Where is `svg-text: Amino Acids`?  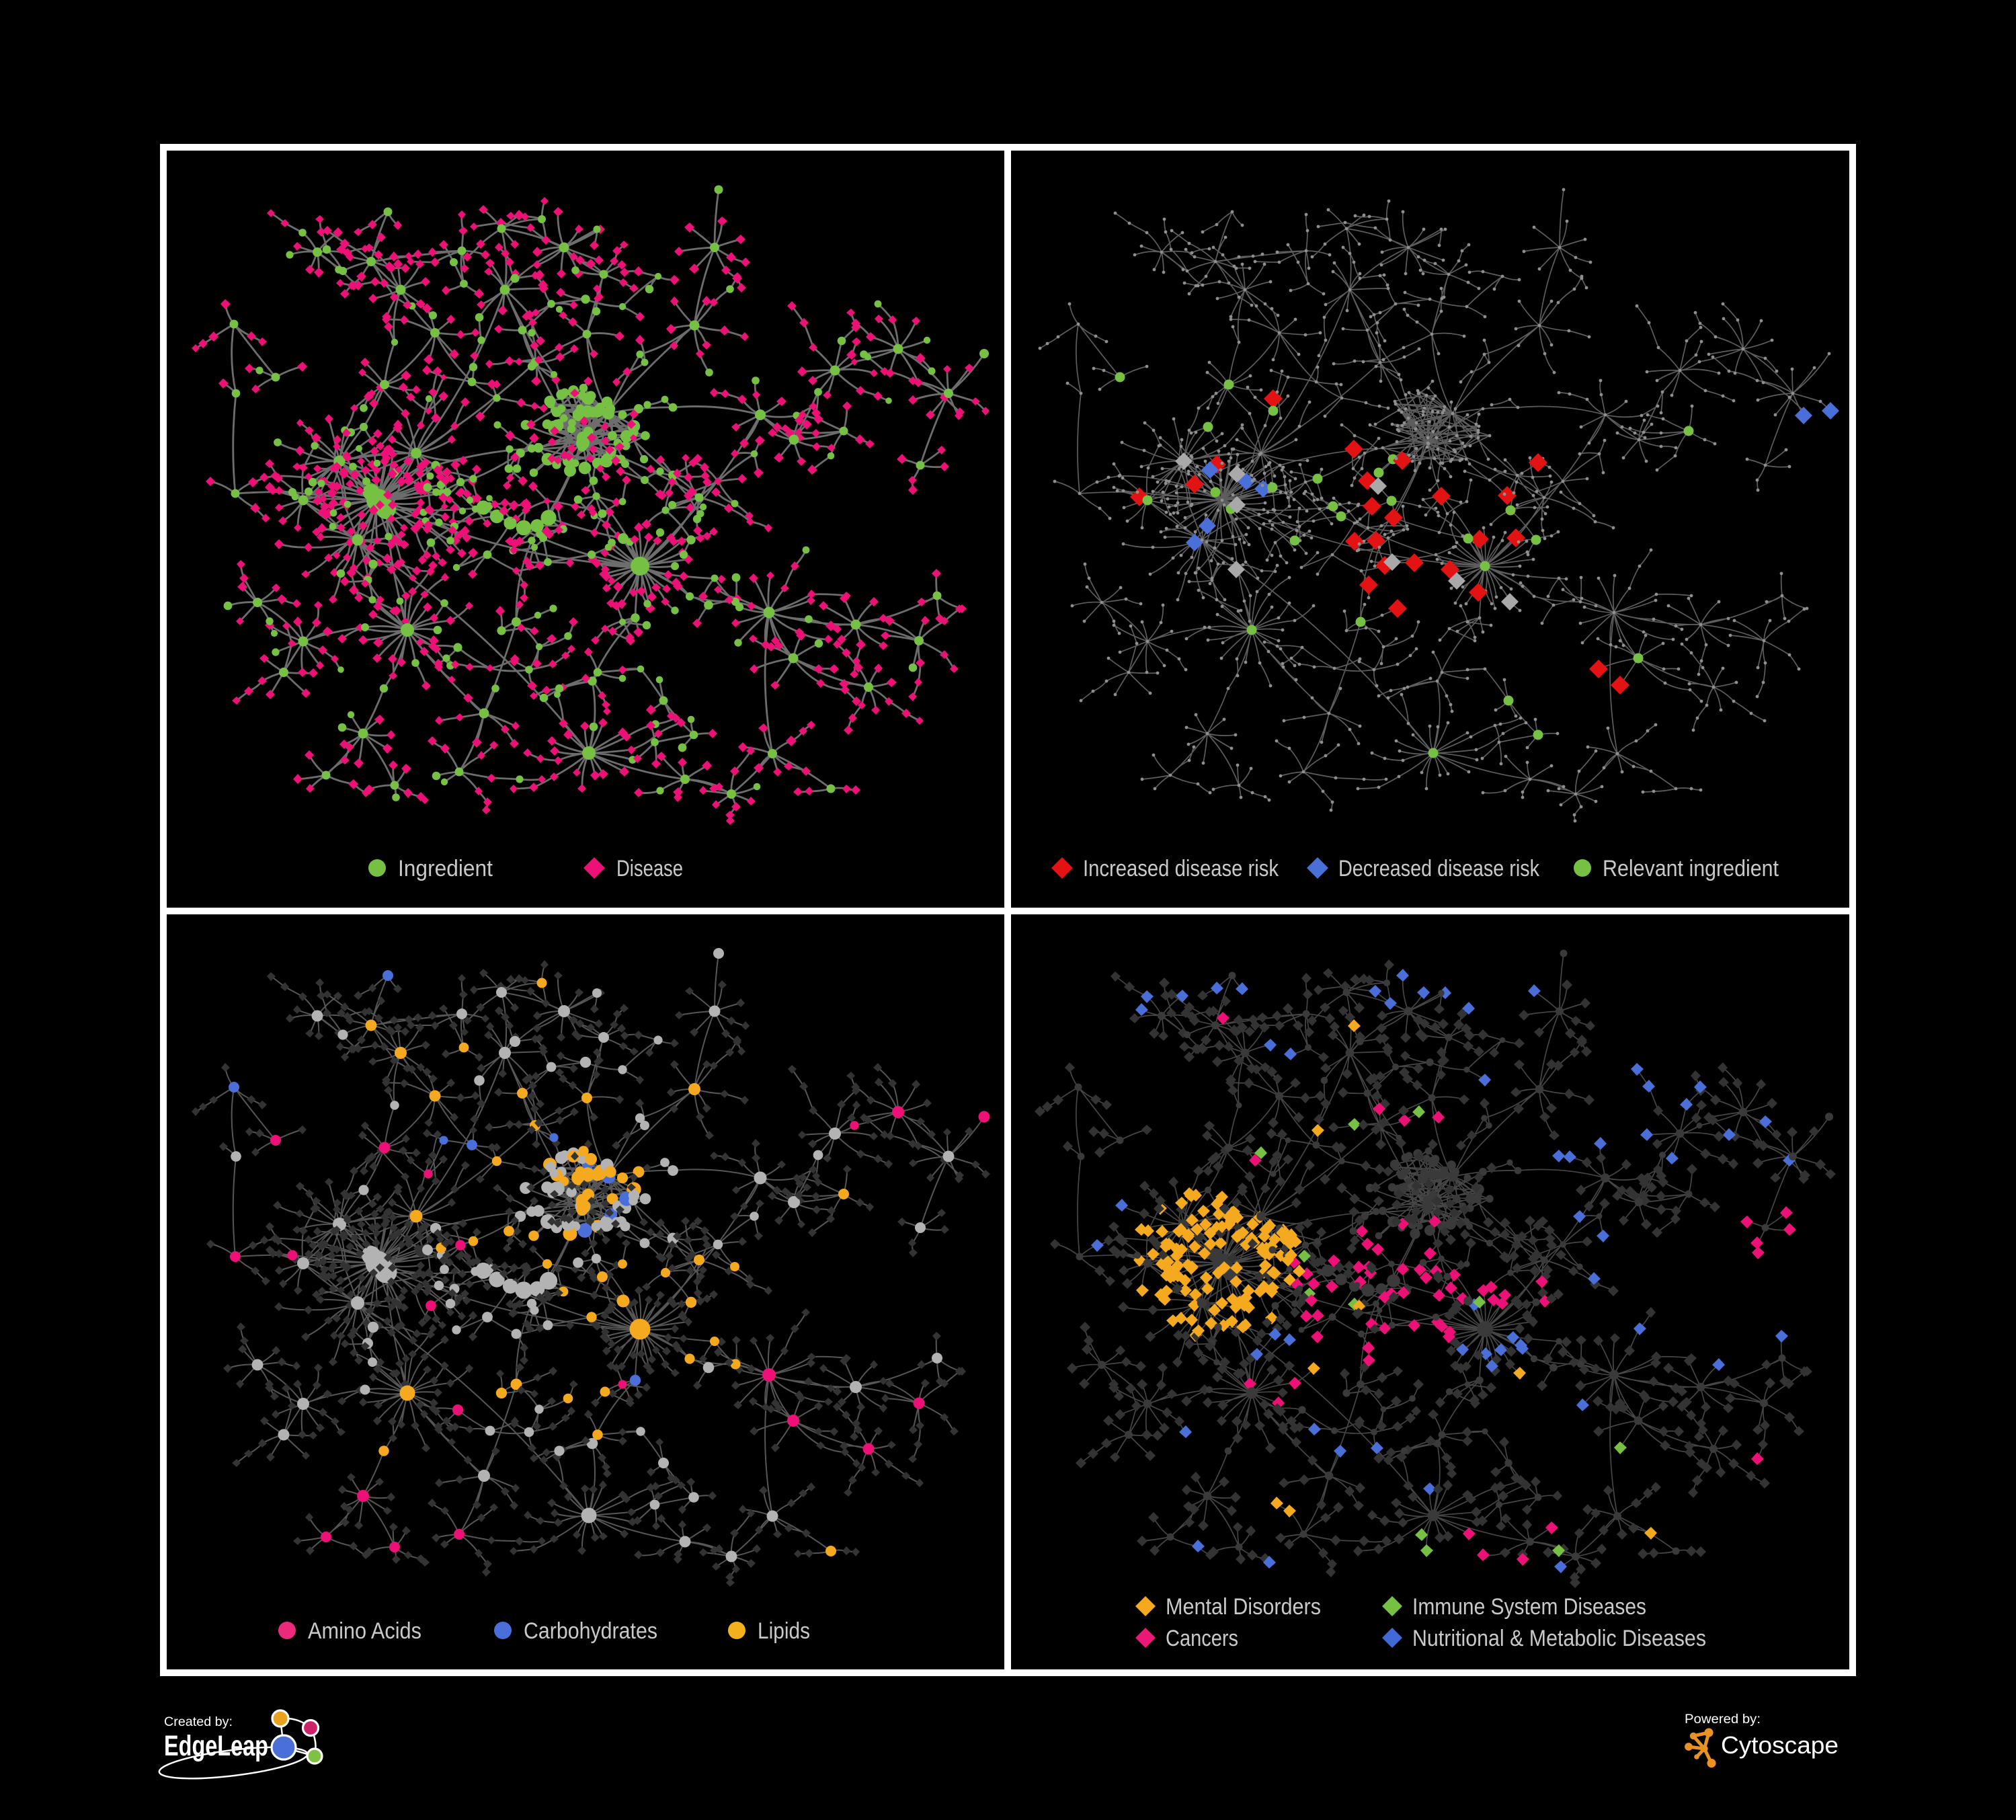
svg-text: Amino Acids is located at coordinates (364, 1631).